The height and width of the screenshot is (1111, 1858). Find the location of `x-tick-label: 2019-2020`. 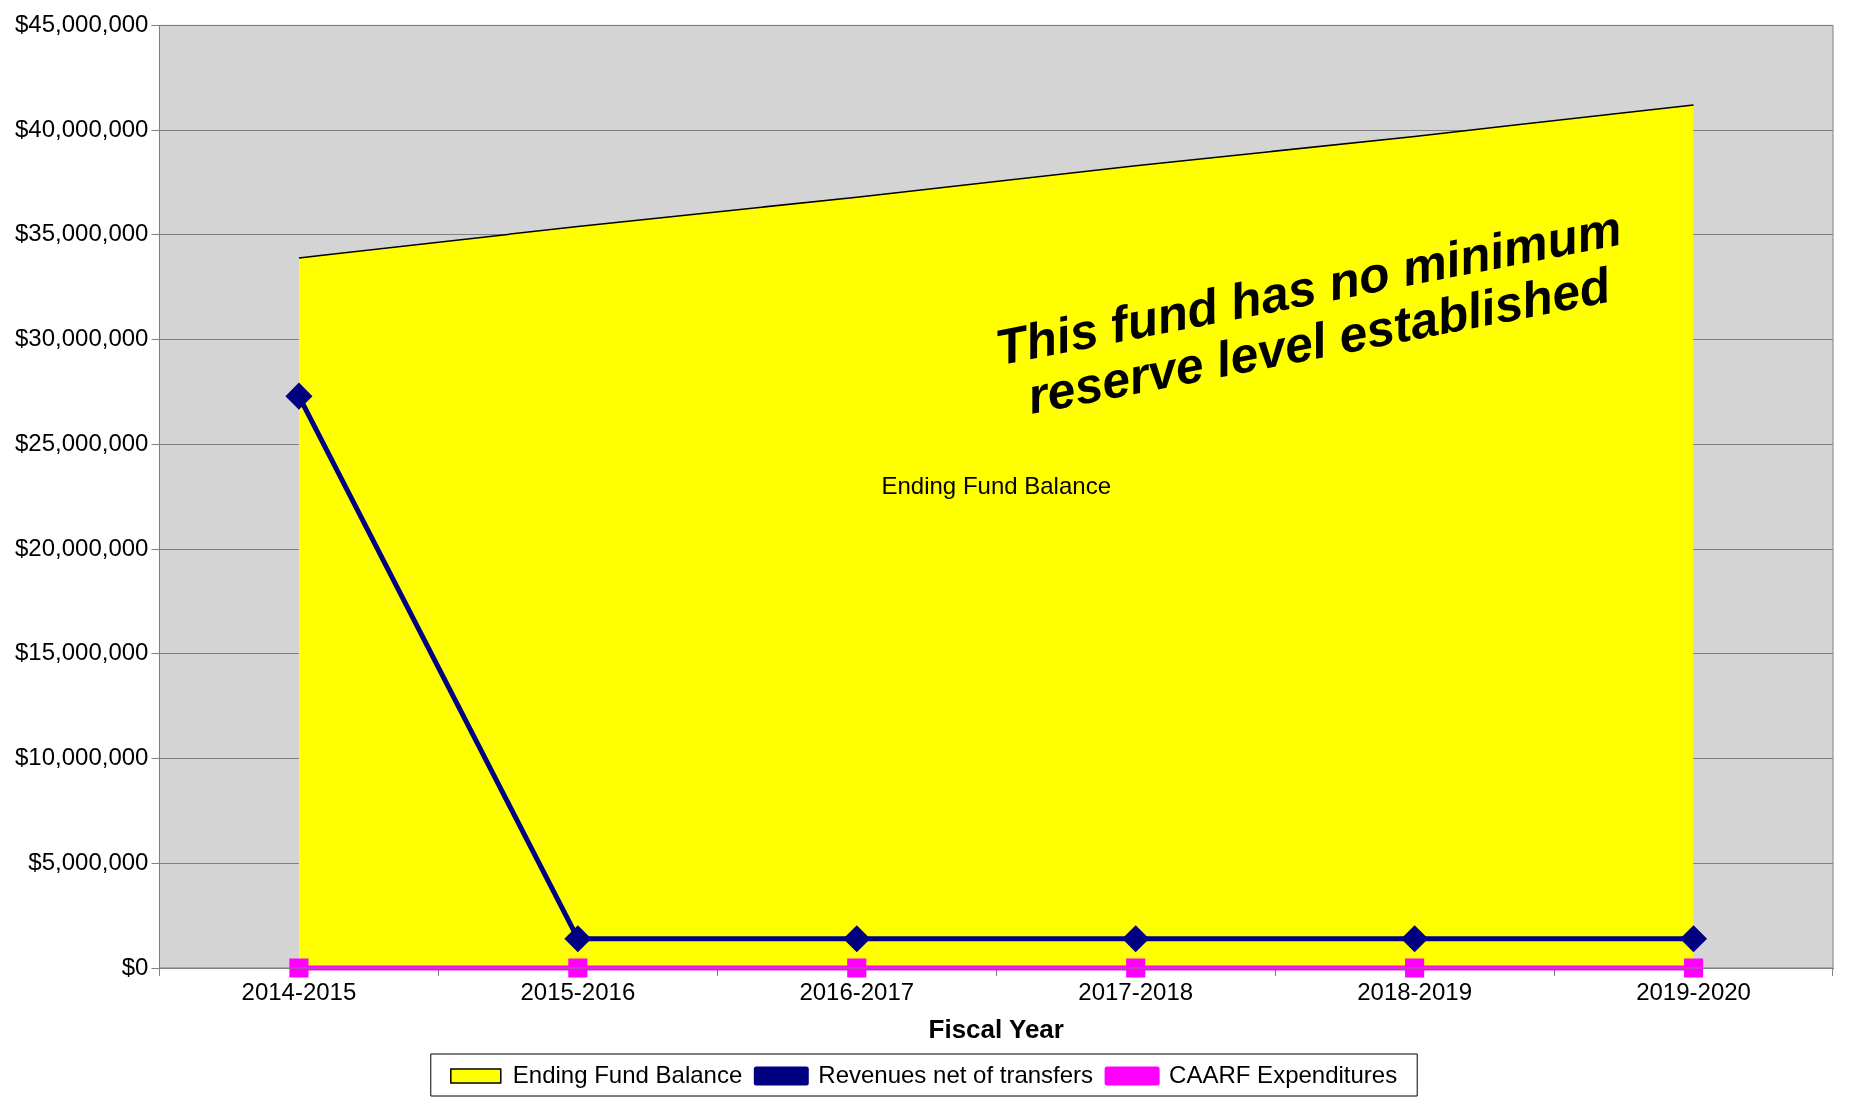

x-tick-label: 2019-2020 is located at coordinates (1693, 992).